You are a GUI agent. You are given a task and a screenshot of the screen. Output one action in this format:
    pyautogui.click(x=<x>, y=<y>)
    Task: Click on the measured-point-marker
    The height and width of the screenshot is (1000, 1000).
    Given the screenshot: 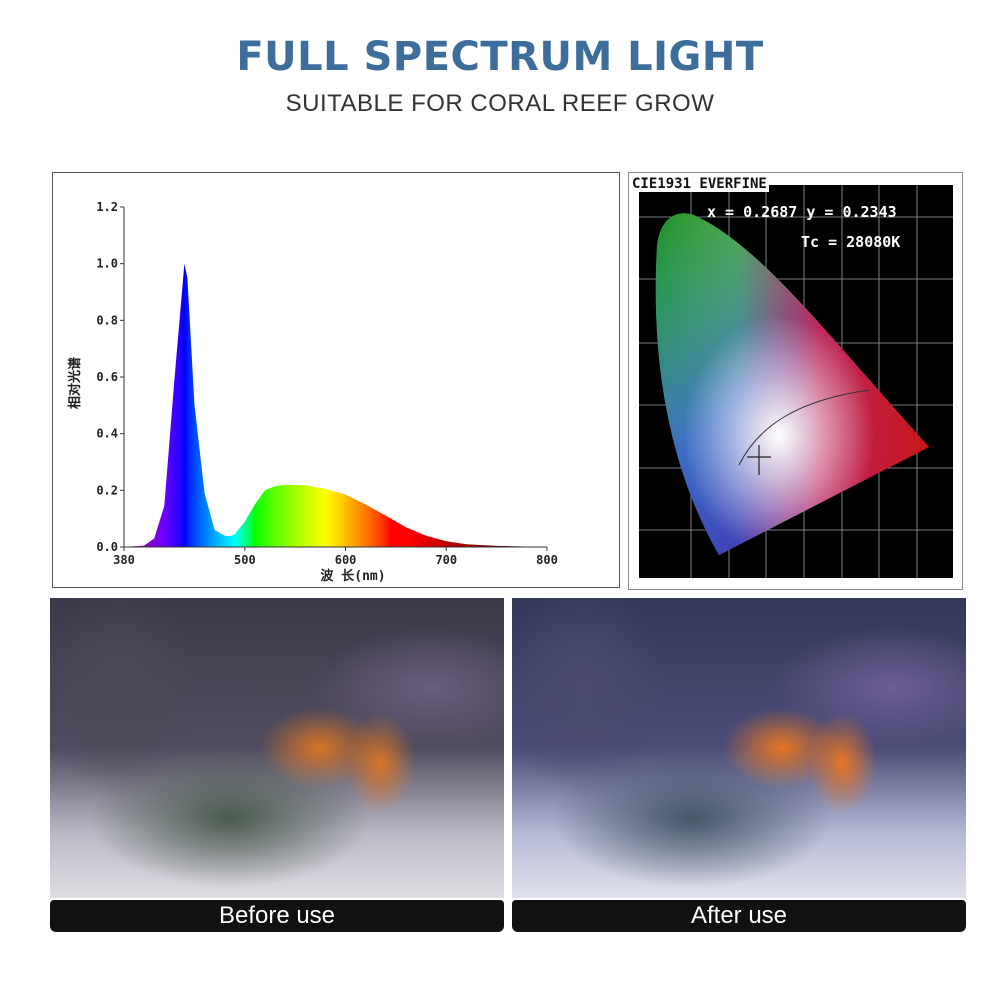 What is the action you would take?
    pyautogui.click(x=759, y=460)
    